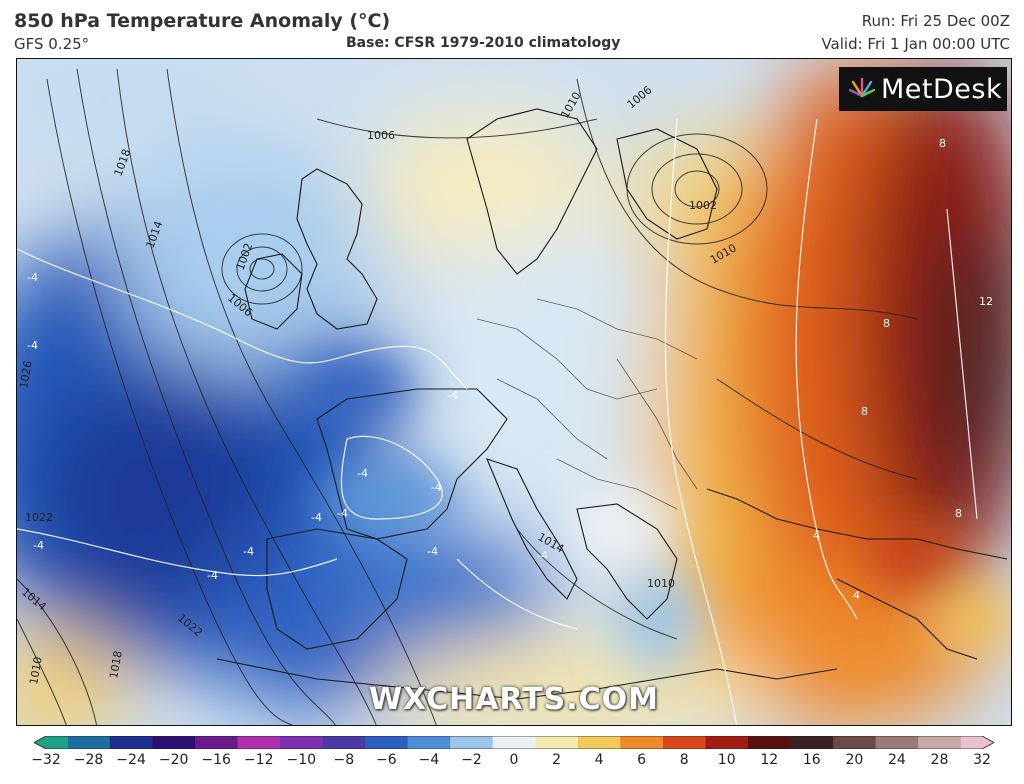 The width and height of the screenshot is (1024, 784). Describe the element at coordinates (216, 760) in the screenshot. I see `colorbar-tick-label: −16` at that location.